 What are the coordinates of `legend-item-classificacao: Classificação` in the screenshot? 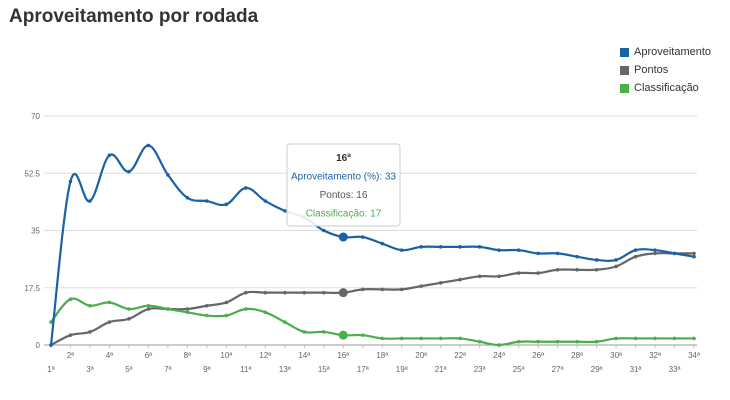 It's located at (665, 88).